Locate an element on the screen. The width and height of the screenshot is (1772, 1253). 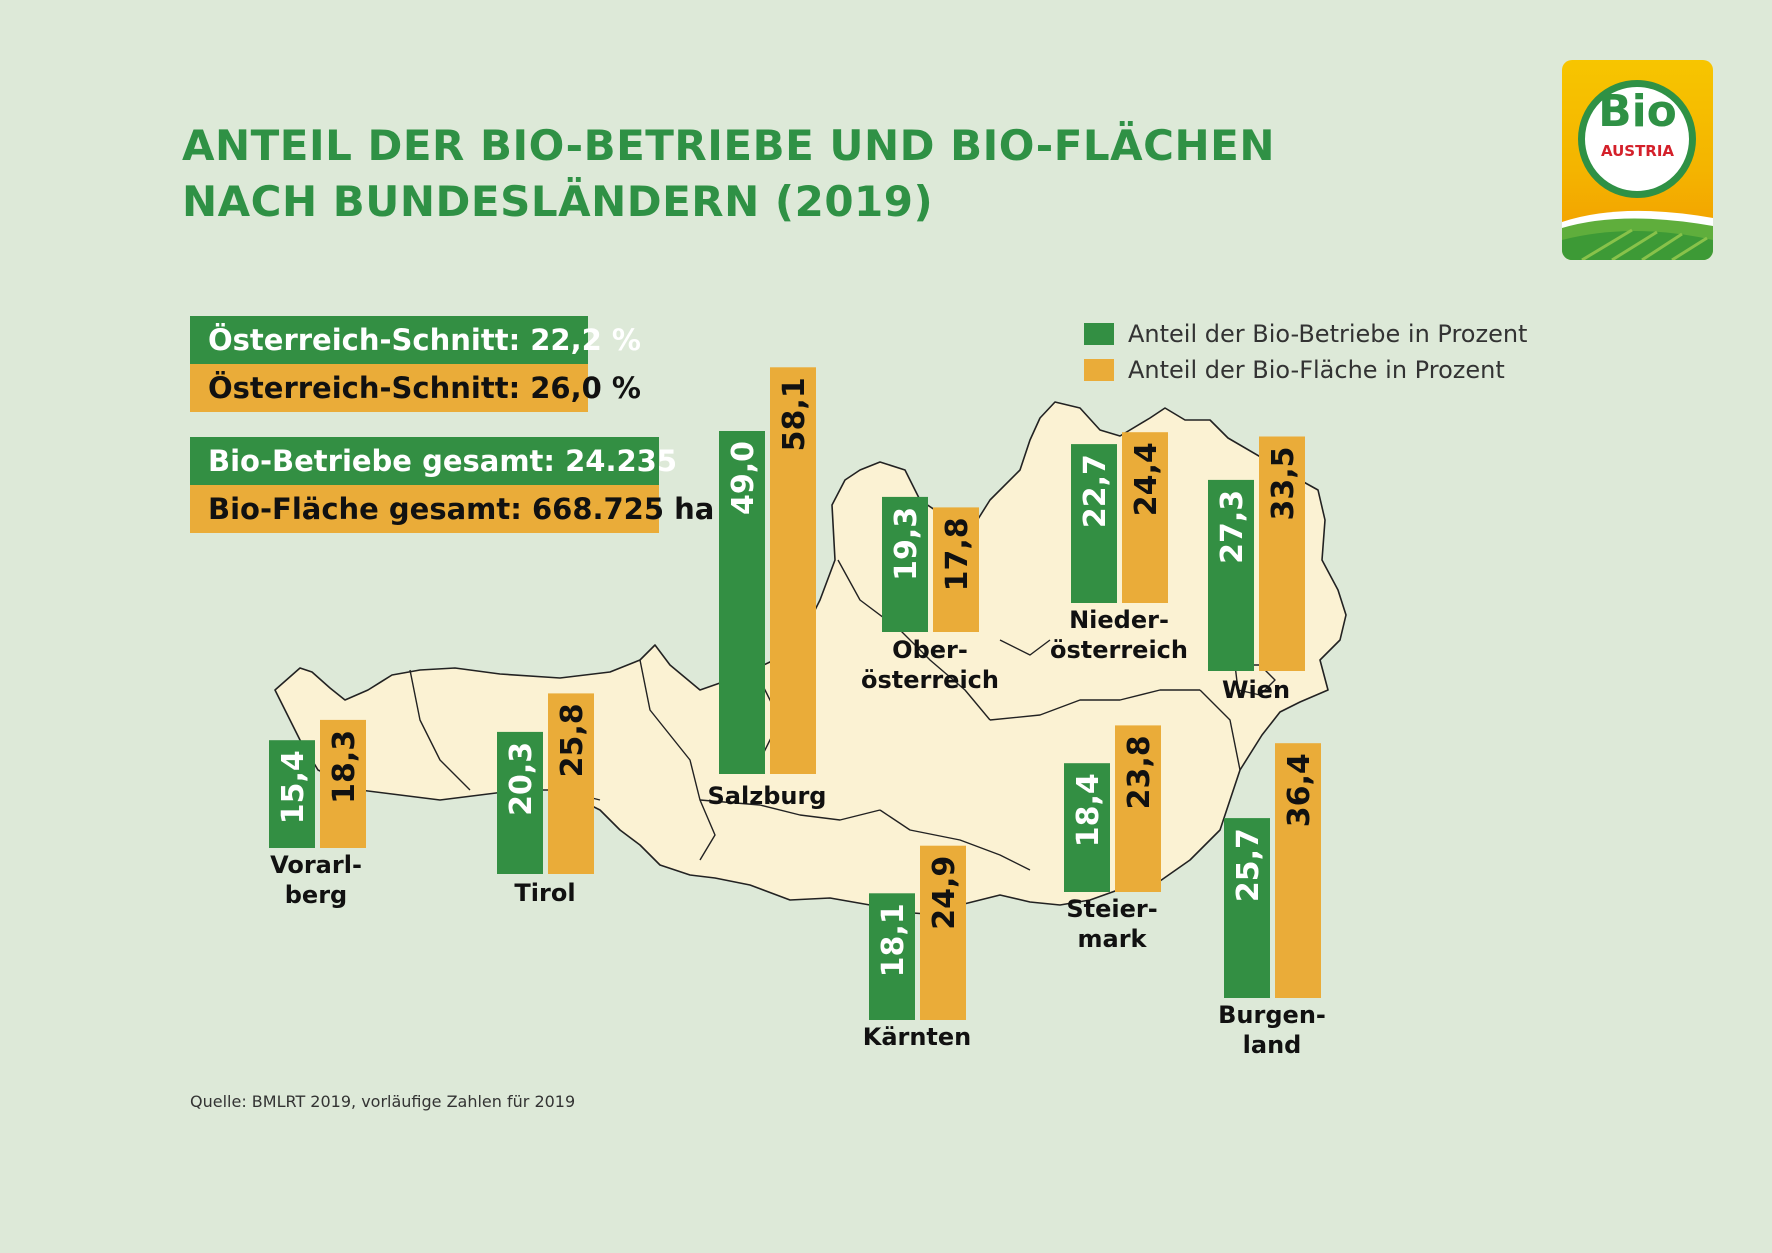
legend-label-betriebe: Anteil der Bio-Betriebe in Prozent is located at coordinates (1328, 334).